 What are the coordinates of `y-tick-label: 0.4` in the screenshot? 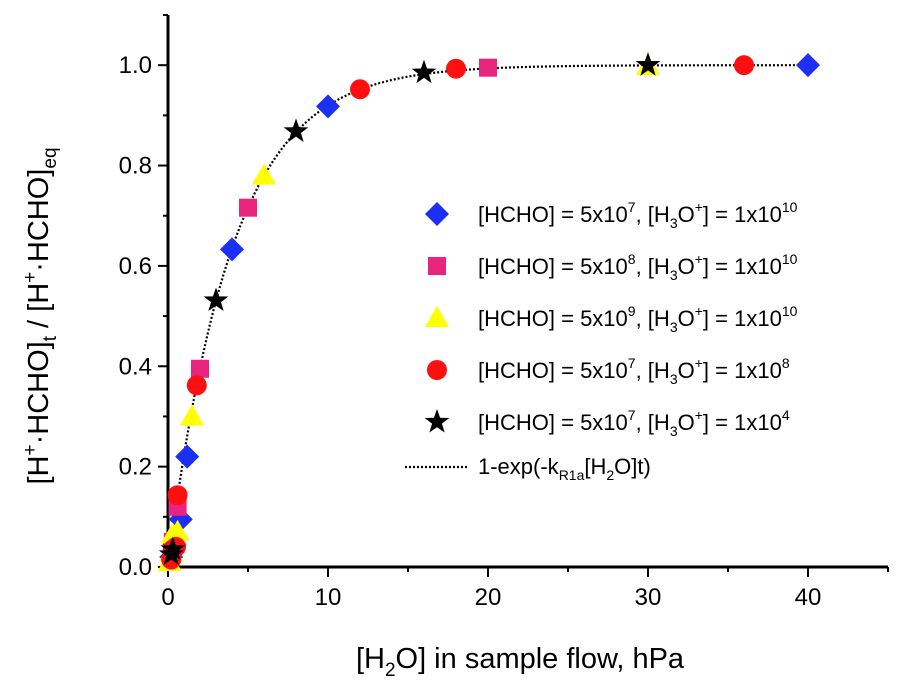 It's located at (135, 366).